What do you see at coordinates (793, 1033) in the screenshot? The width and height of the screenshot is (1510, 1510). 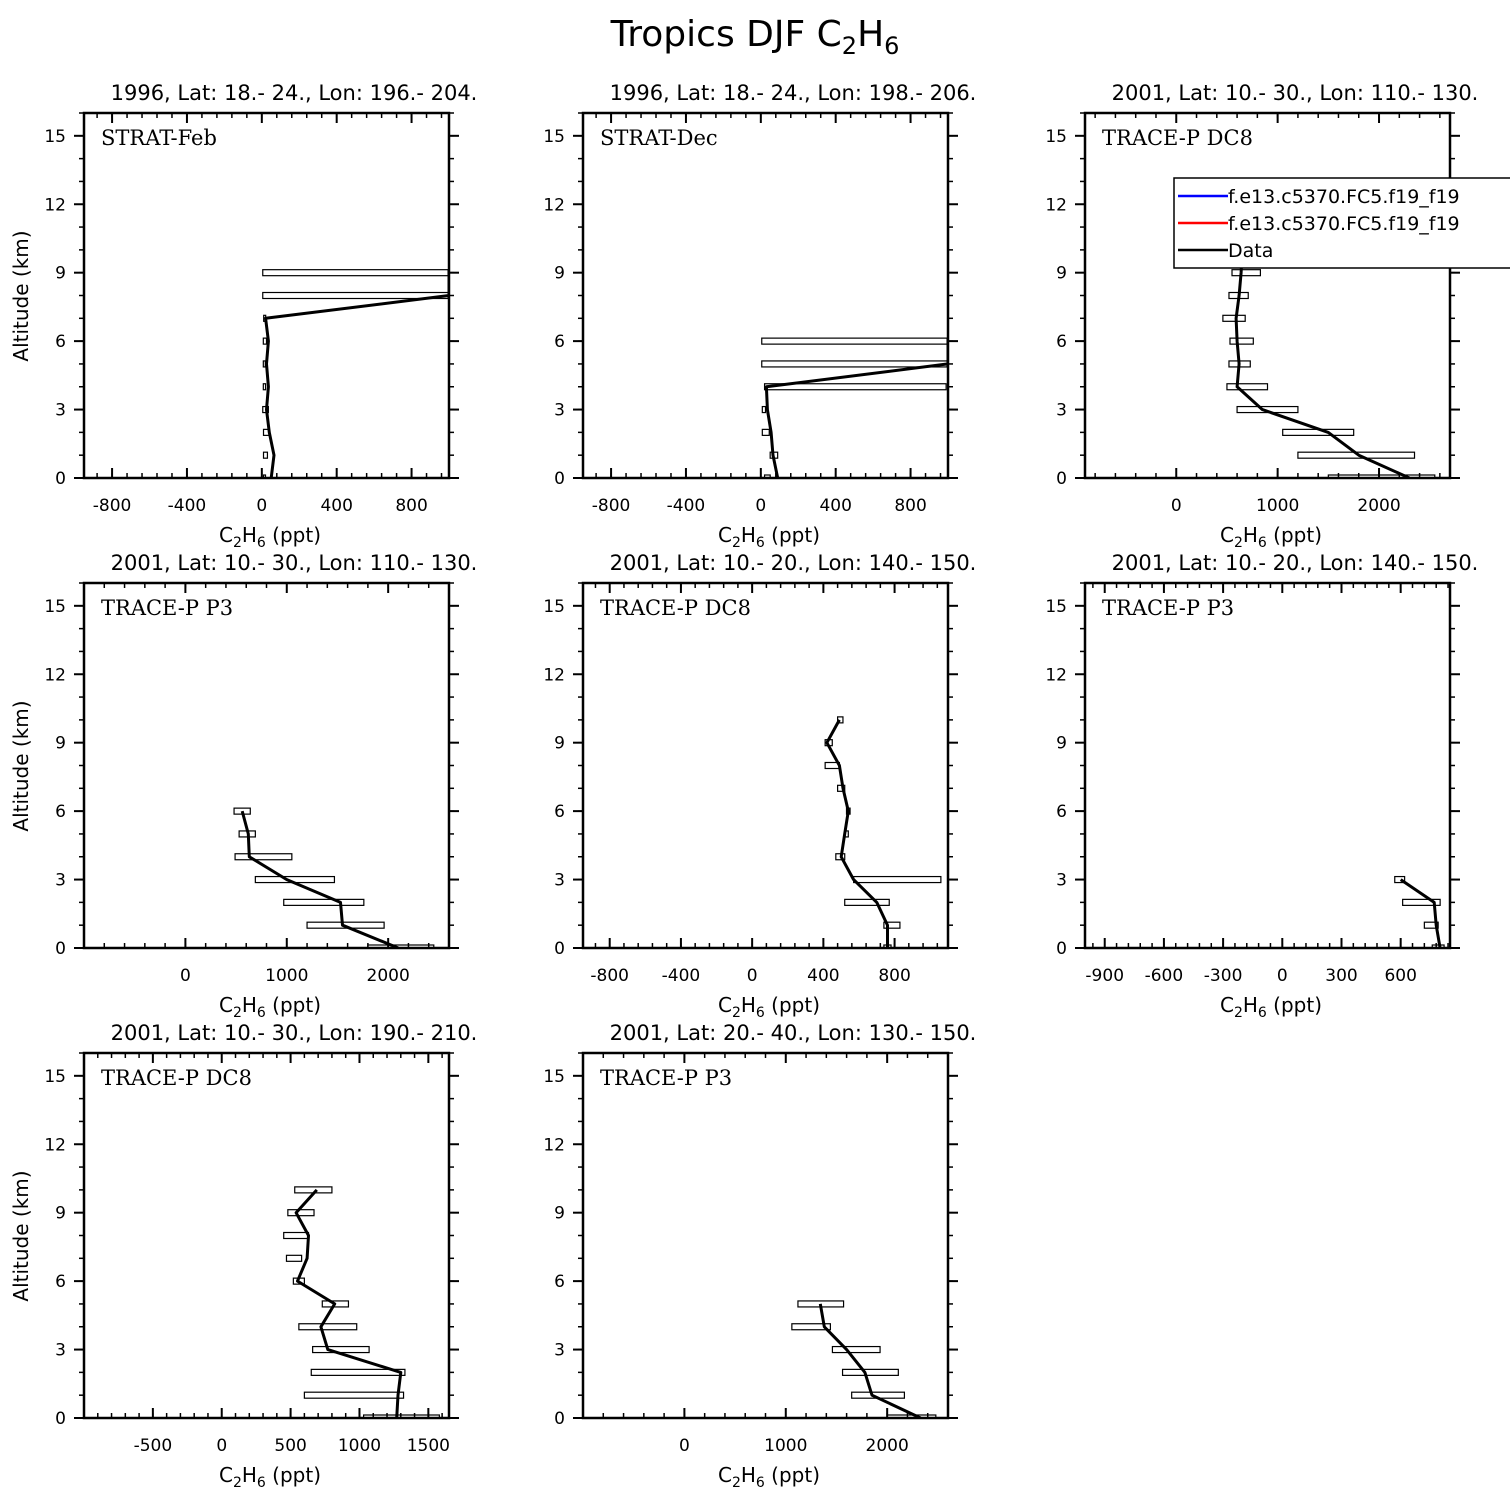 I see `panel-subtitle: 2001, Lat: 20.- 40., Lon: 130.- 150.` at bounding box center [793, 1033].